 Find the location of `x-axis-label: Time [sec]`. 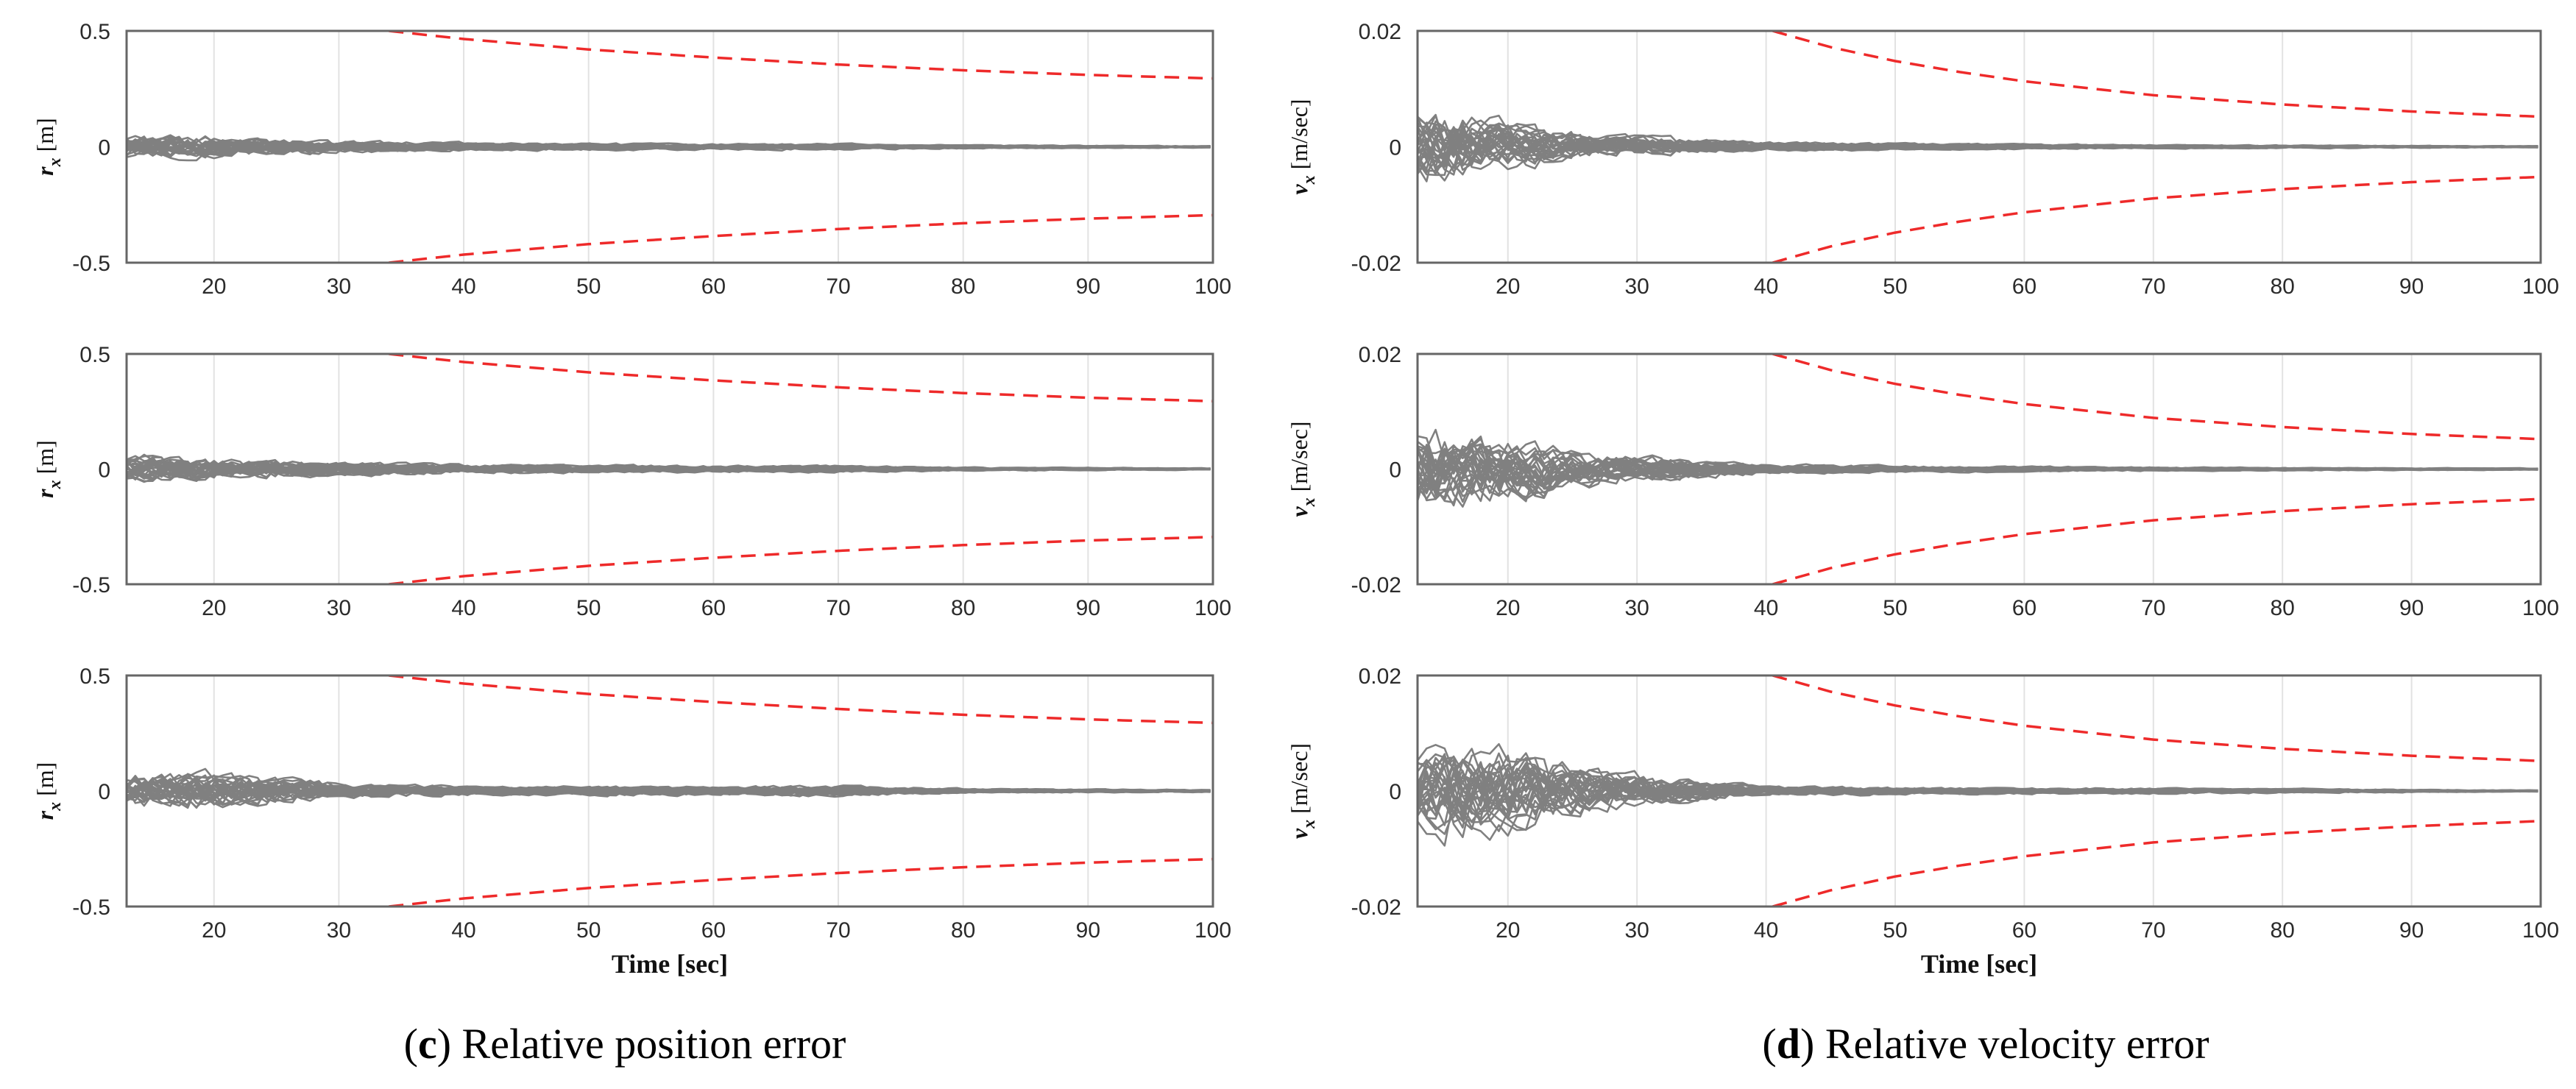

x-axis-label: Time [sec] is located at coordinates (670, 964).